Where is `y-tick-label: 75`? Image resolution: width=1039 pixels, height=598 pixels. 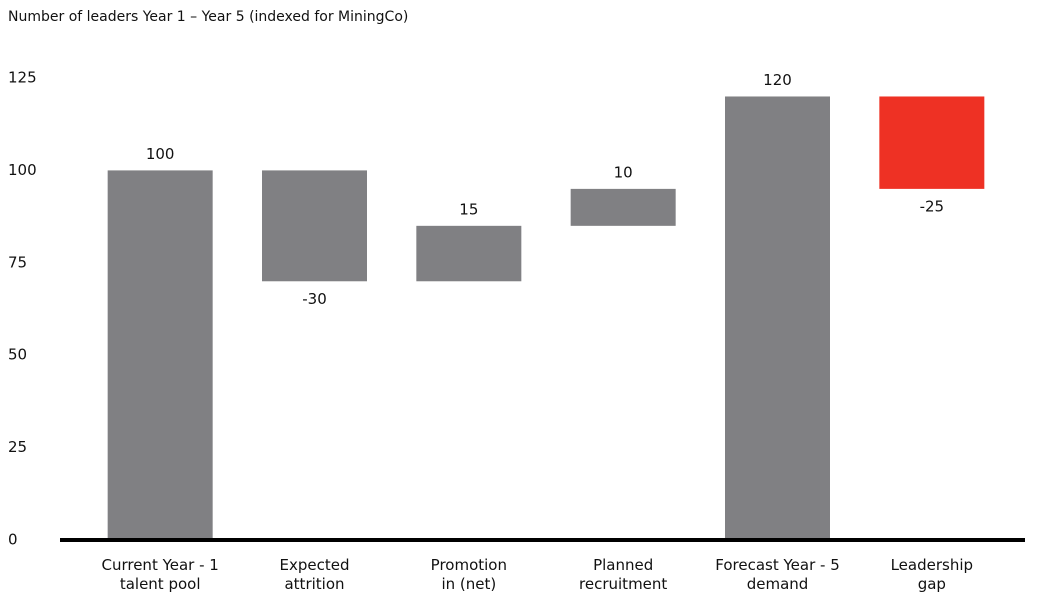 y-tick-label: 75 is located at coordinates (17, 262).